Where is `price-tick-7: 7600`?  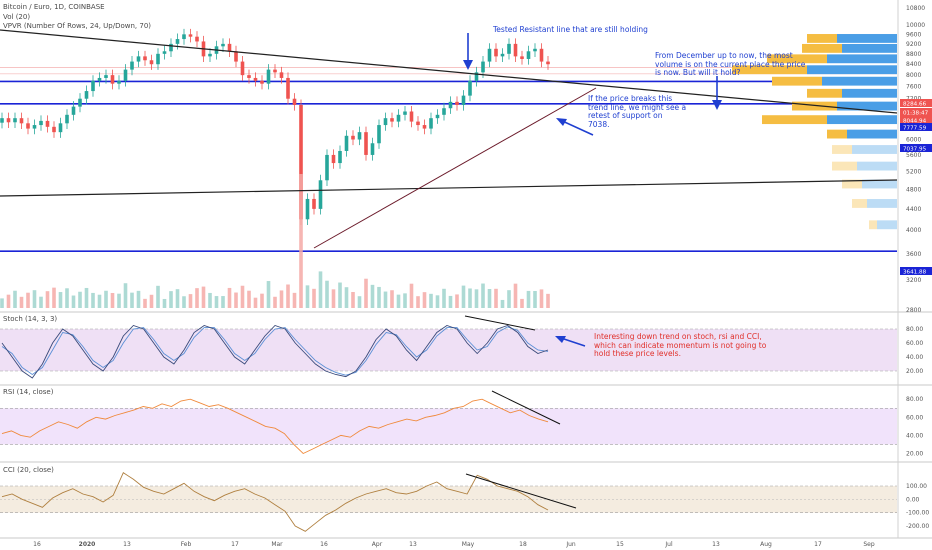 price-tick-7: 7600 is located at coordinates (913, 87).